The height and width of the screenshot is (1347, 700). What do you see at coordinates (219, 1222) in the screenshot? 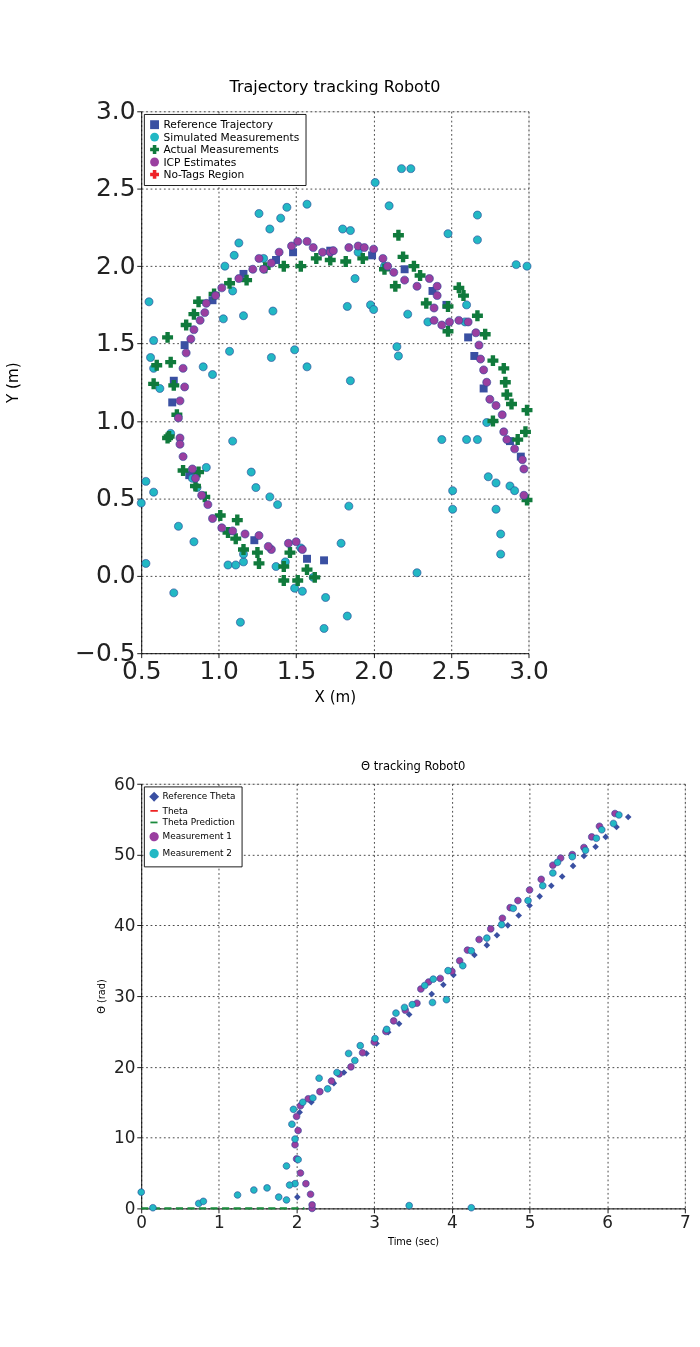
I see `x-tick-label: 1` at bounding box center [219, 1222].